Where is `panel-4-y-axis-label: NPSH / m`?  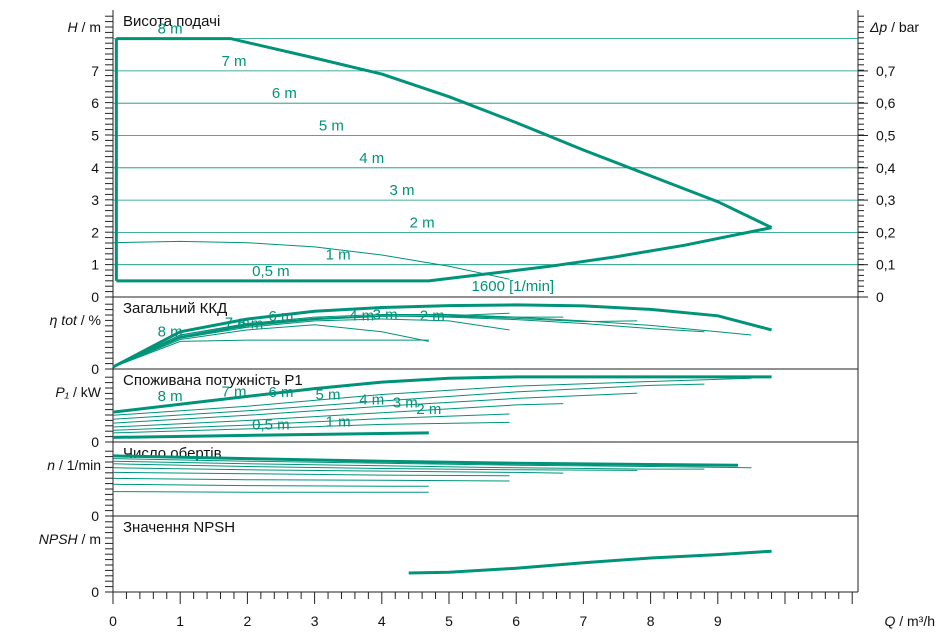
panel-4-y-axis-label: NPSH / m is located at coordinates (70, 539).